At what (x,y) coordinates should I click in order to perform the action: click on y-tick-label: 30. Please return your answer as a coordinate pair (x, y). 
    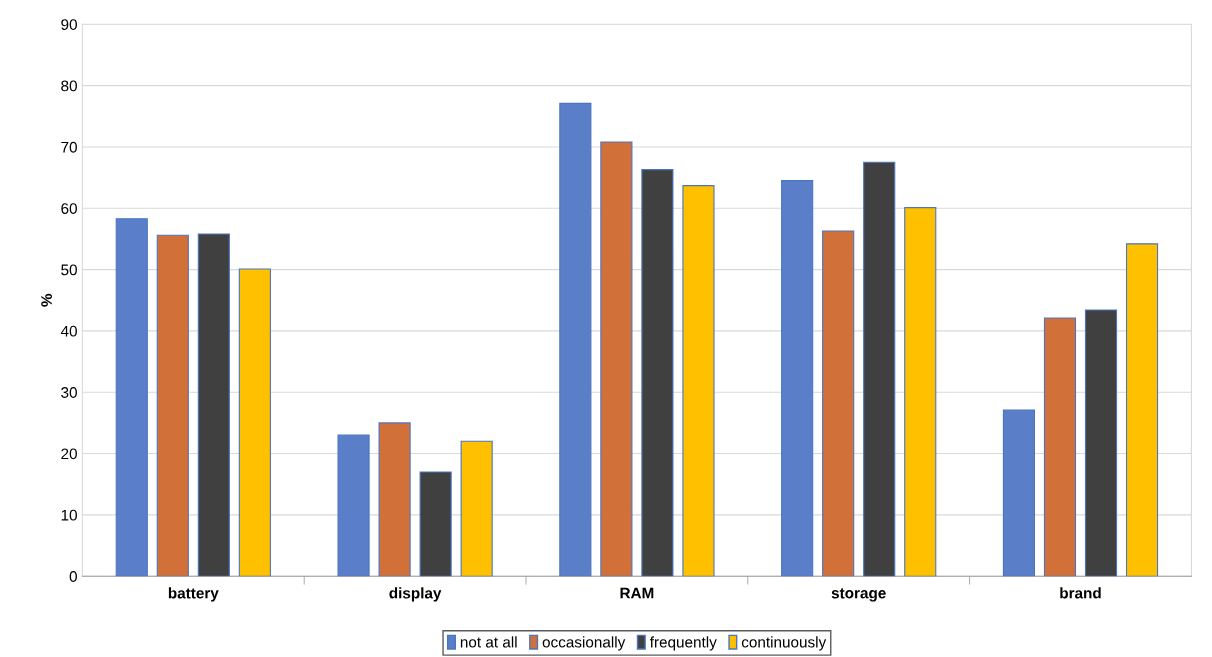
    Looking at the image, I should click on (69, 392).